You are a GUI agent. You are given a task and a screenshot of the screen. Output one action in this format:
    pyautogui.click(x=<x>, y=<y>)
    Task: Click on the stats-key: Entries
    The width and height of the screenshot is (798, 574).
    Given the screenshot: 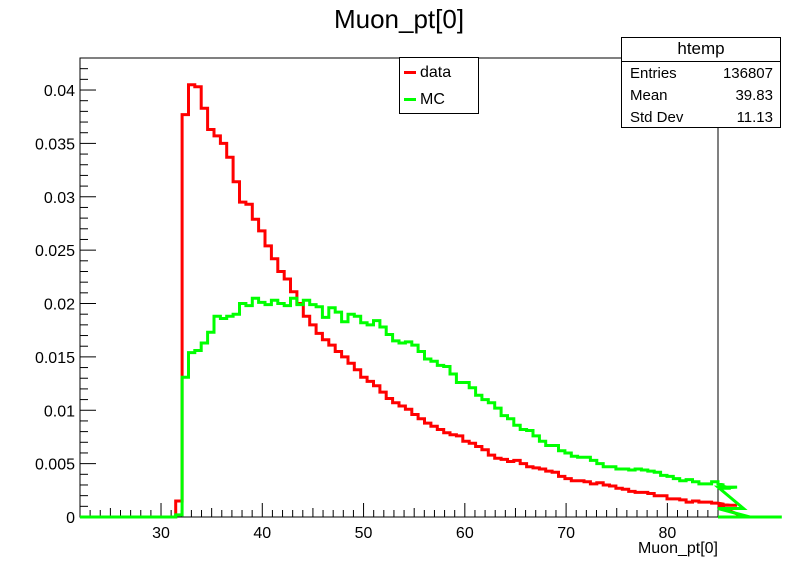 What is the action you would take?
    pyautogui.click(x=653, y=73)
    